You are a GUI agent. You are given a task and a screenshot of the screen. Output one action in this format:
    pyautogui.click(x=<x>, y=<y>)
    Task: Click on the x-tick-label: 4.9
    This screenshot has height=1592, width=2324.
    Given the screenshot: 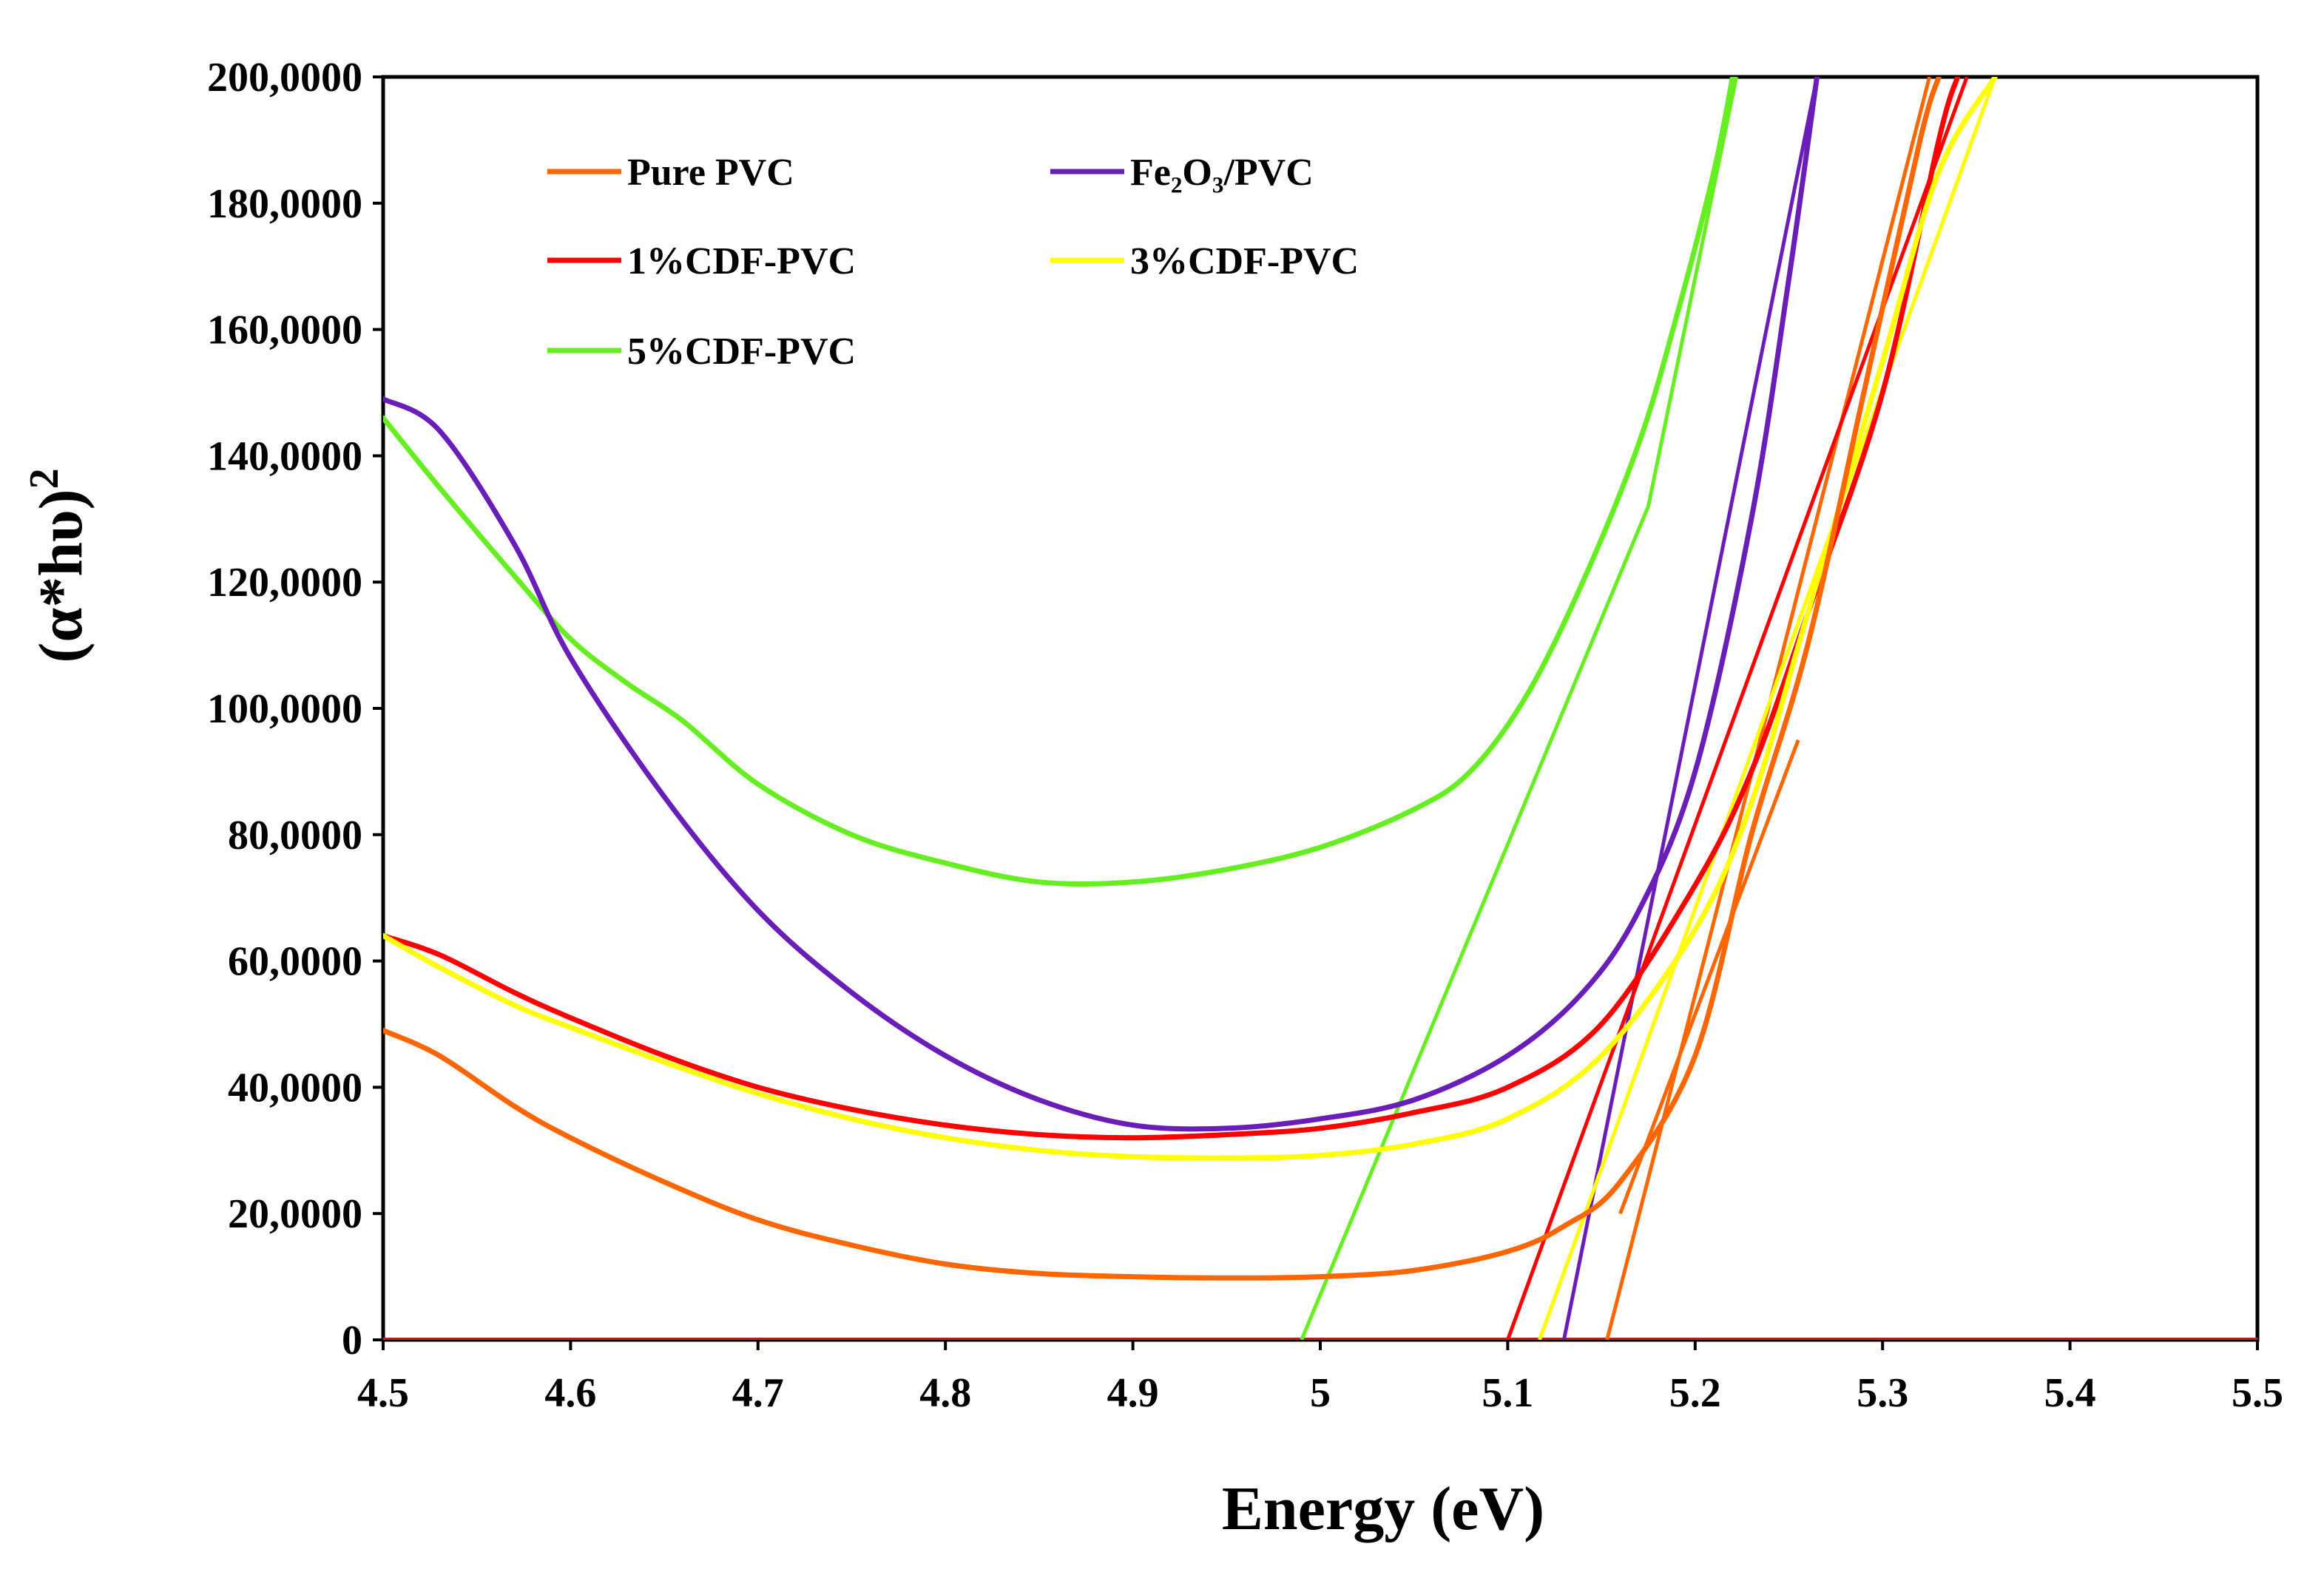 What is the action you would take?
    pyautogui.click(x=1133, y=1393)
    